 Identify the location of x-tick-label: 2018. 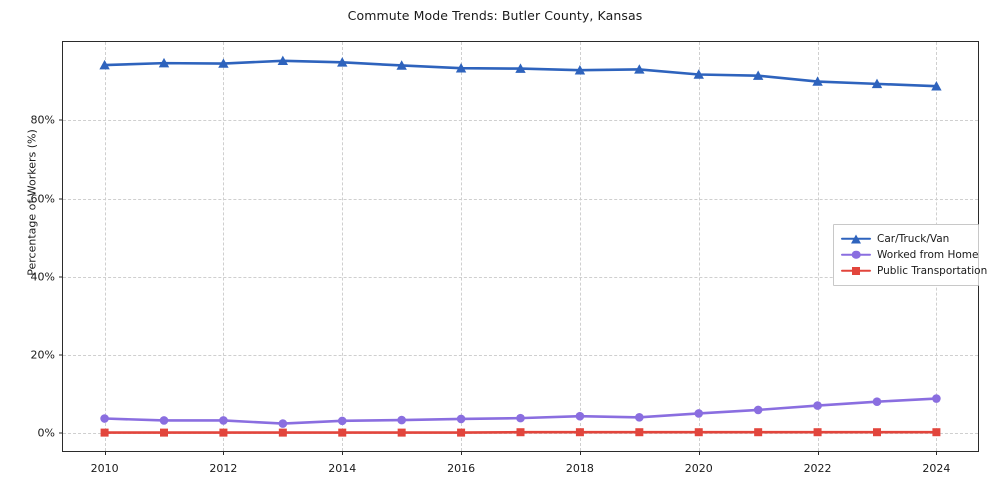
(579, 468).